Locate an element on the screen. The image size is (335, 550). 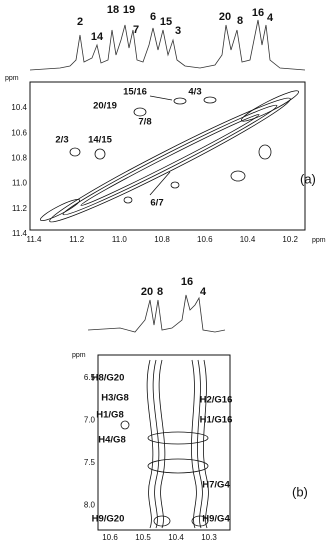
x-tick-label: 10.8 is located at coordinates (162, 239).